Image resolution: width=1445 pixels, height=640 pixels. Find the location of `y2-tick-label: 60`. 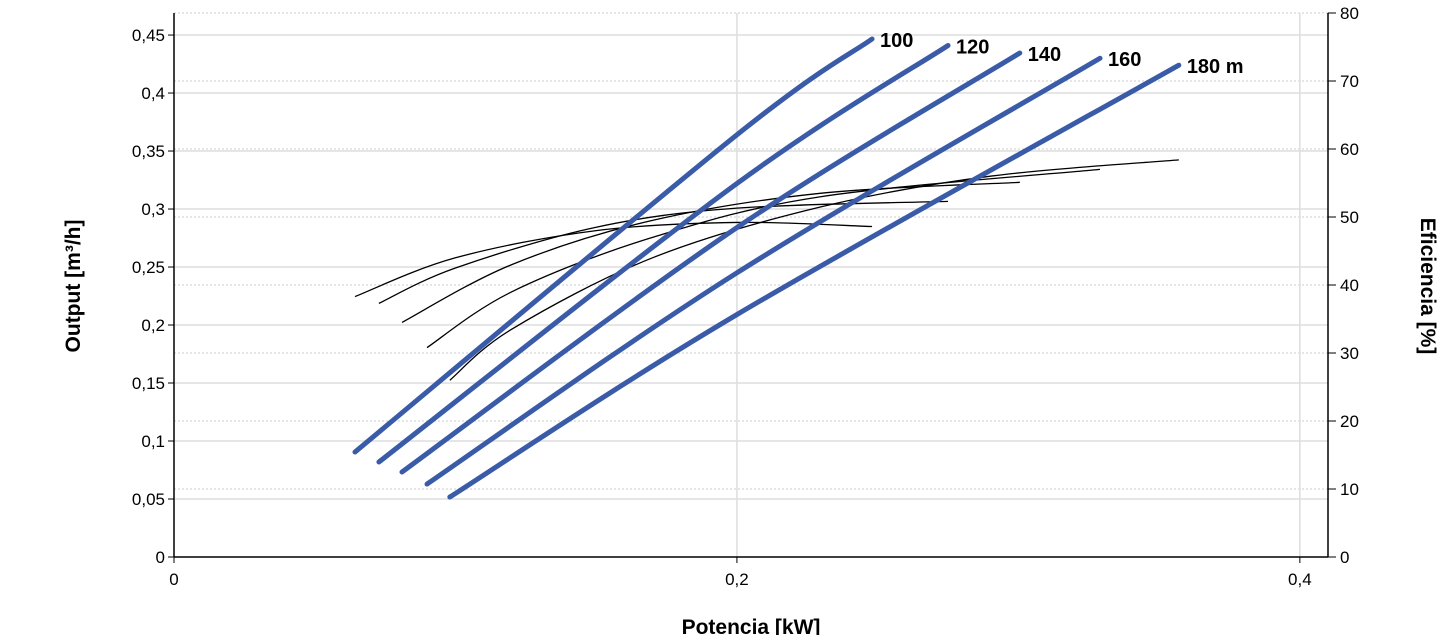

y2-tick-label: 60 is located at coordinates (1349, 149).